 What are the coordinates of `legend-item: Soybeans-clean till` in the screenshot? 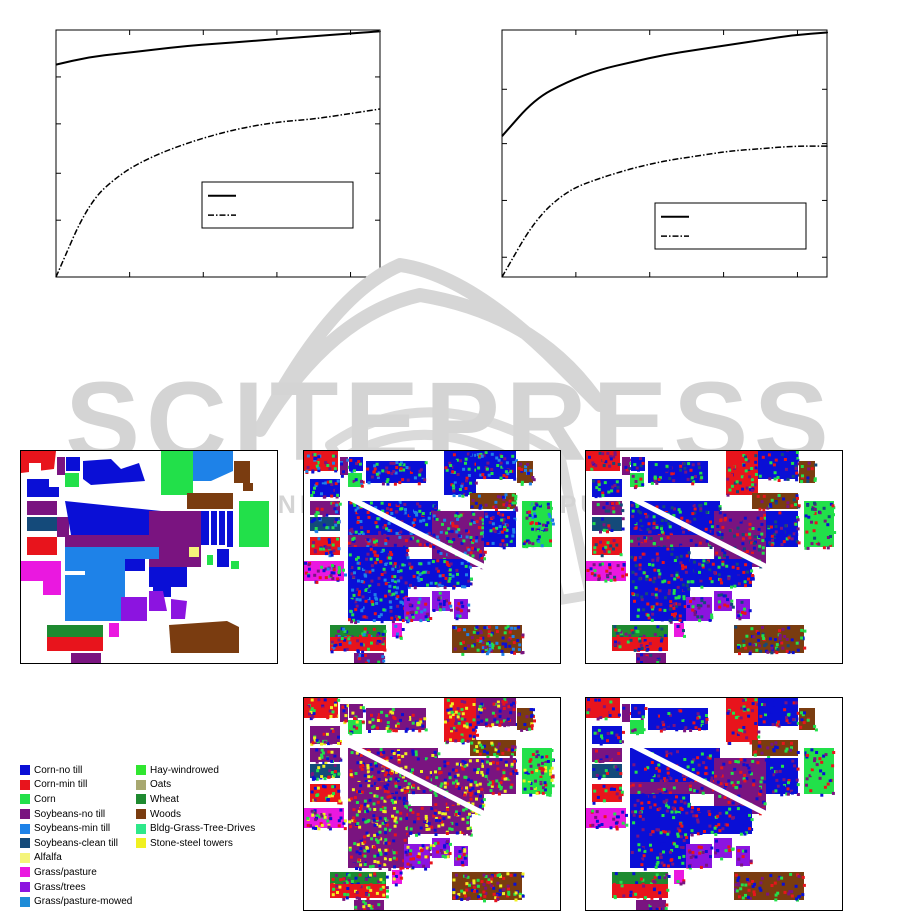 It's located at (76, 843).